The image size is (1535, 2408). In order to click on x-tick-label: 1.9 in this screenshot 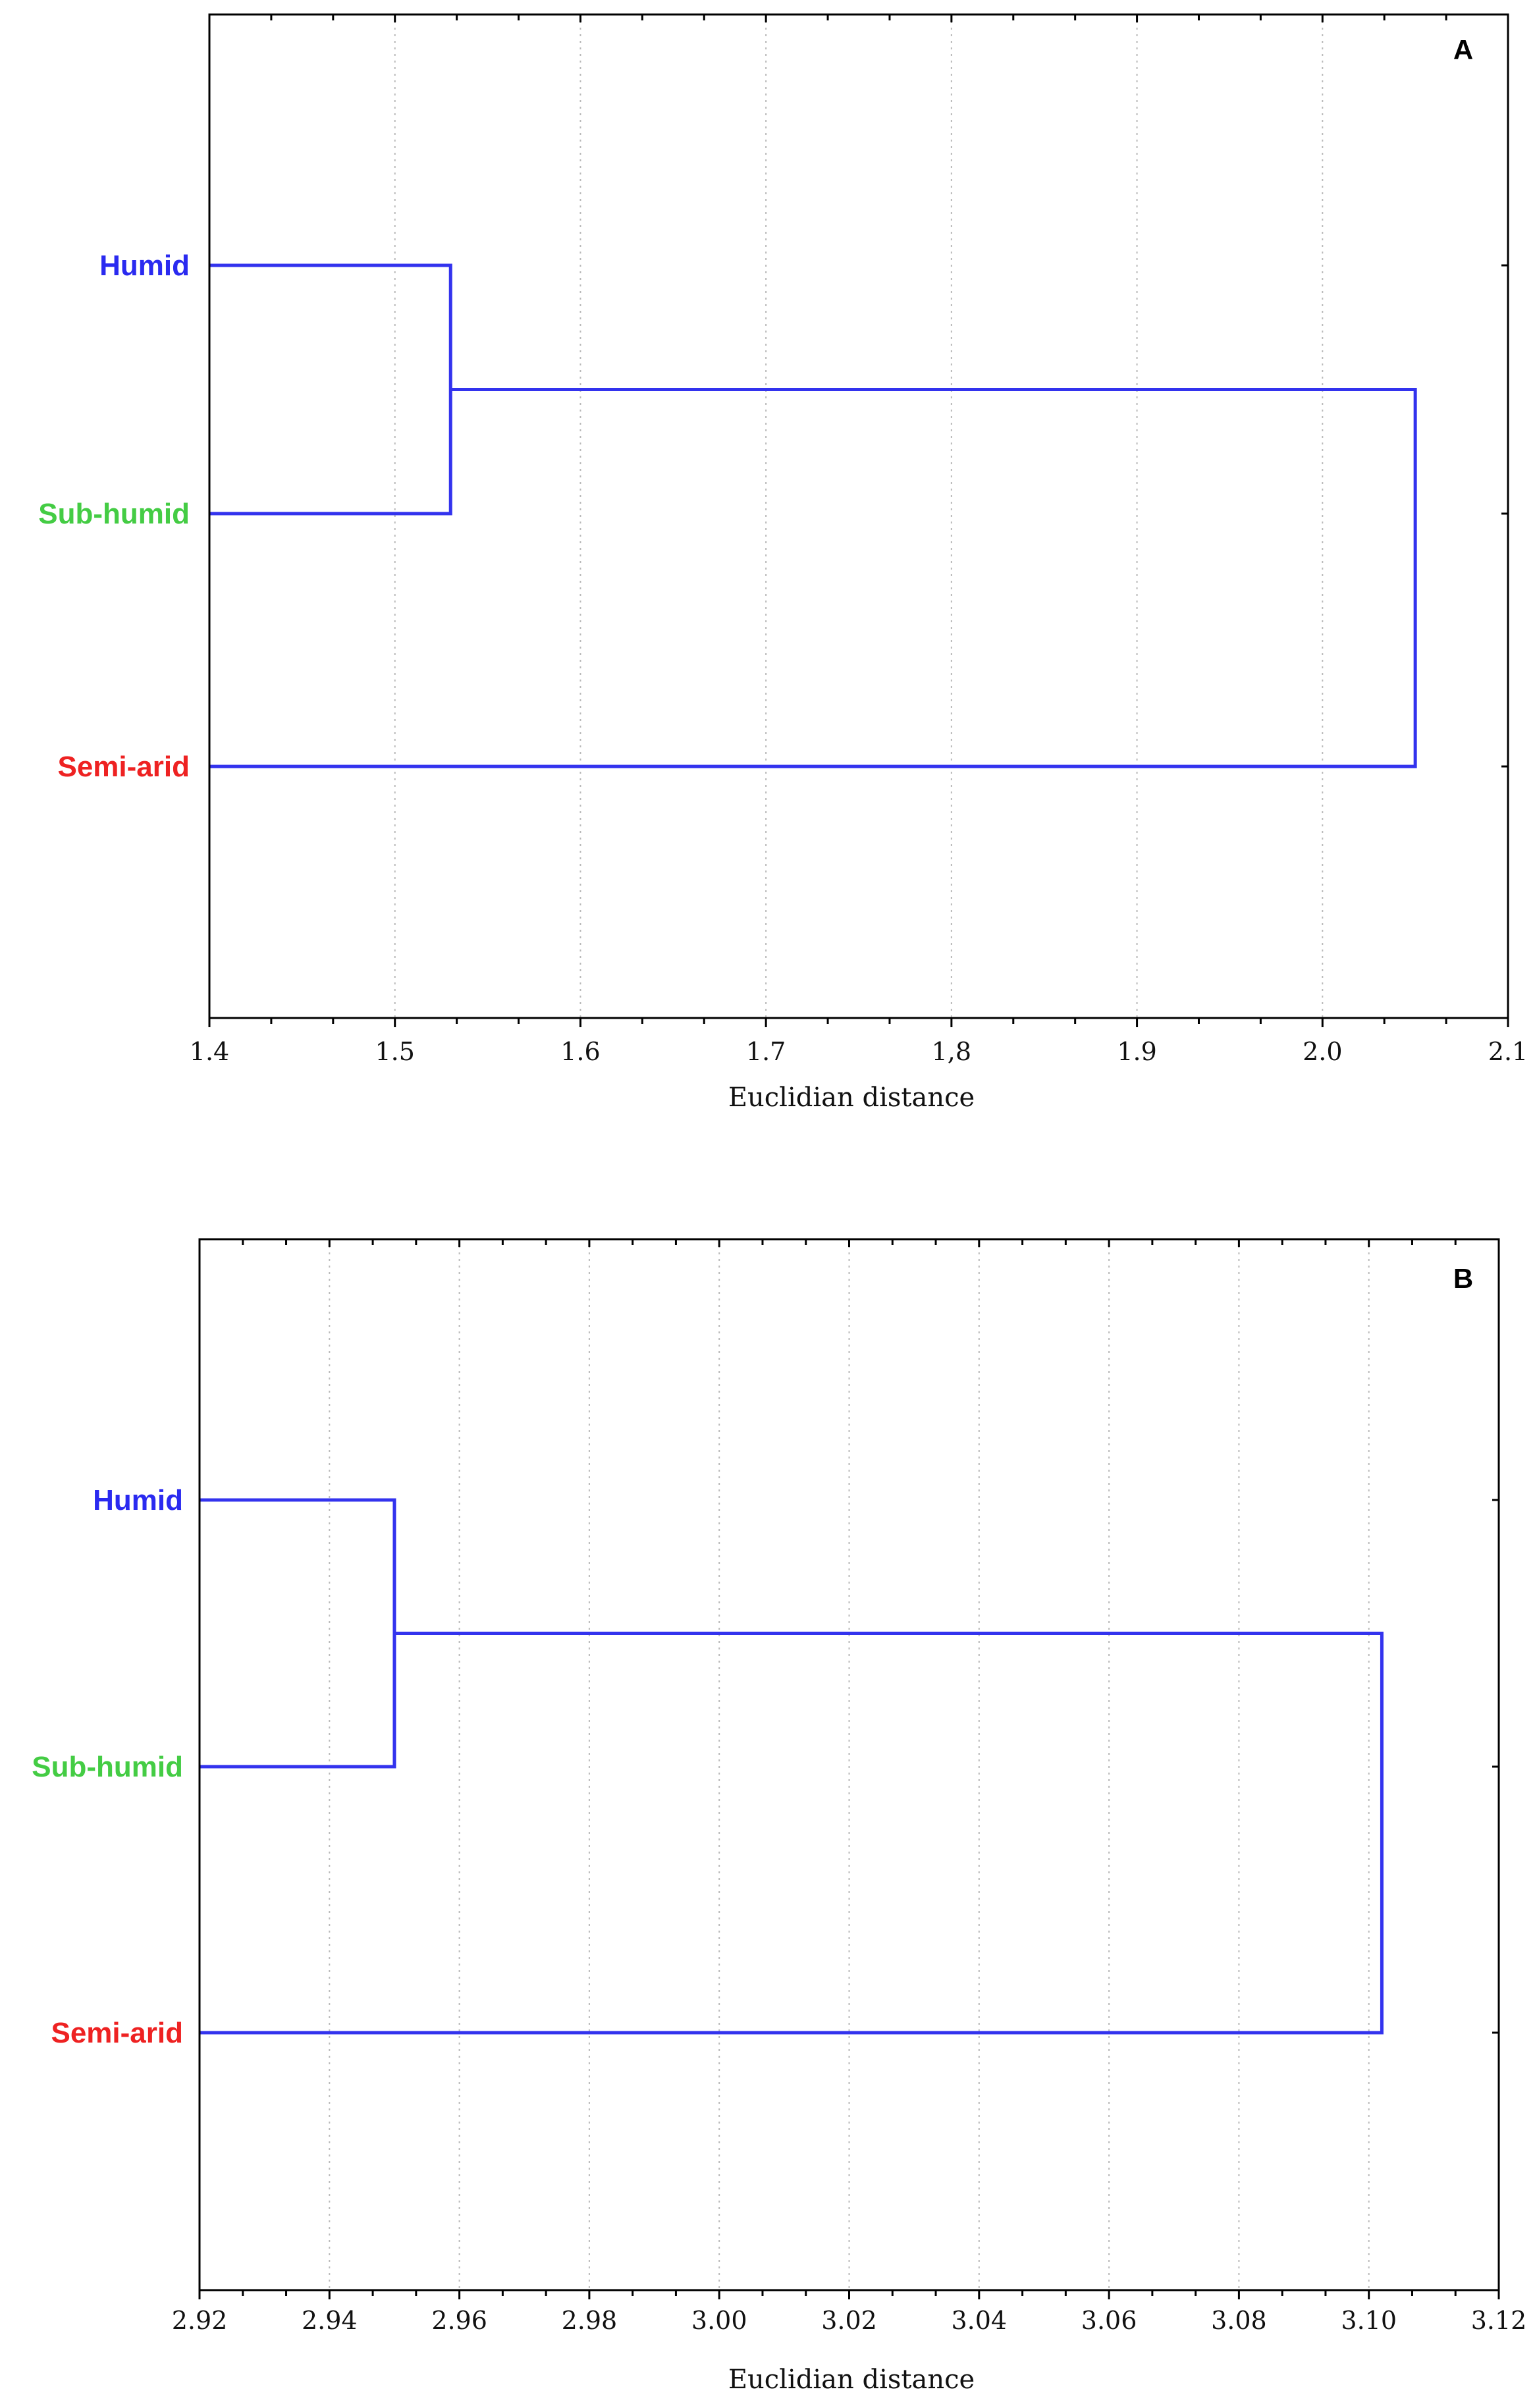, I will do `click(1136, 1051)`.